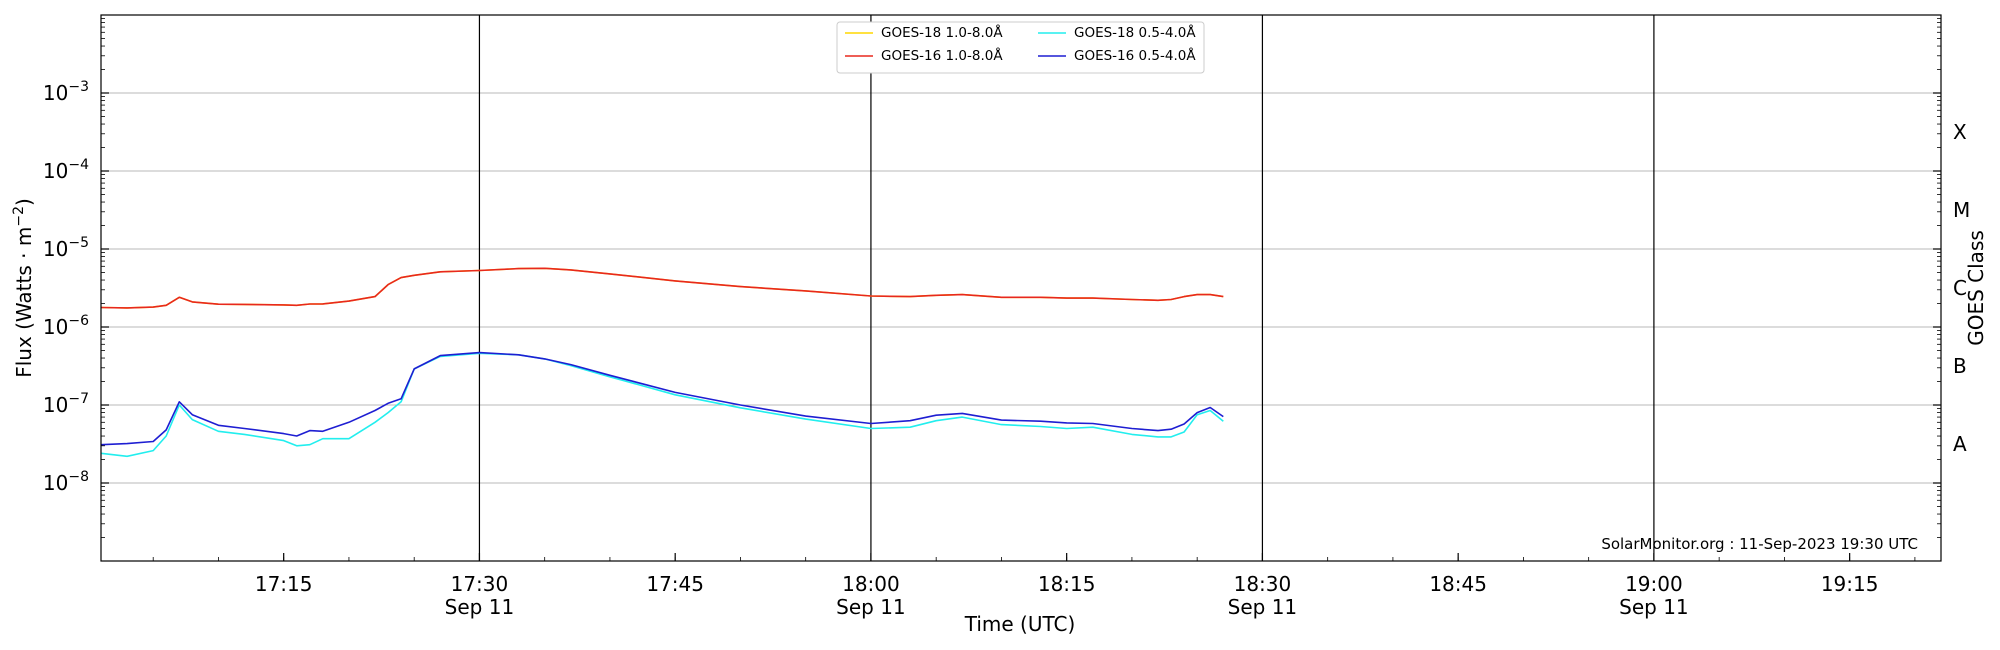 The height and width of the screenshot is (650, 2000). Describe the element at coordinates (1961, 210) in the screenshot. I see `goes-class-M: M` at that location.